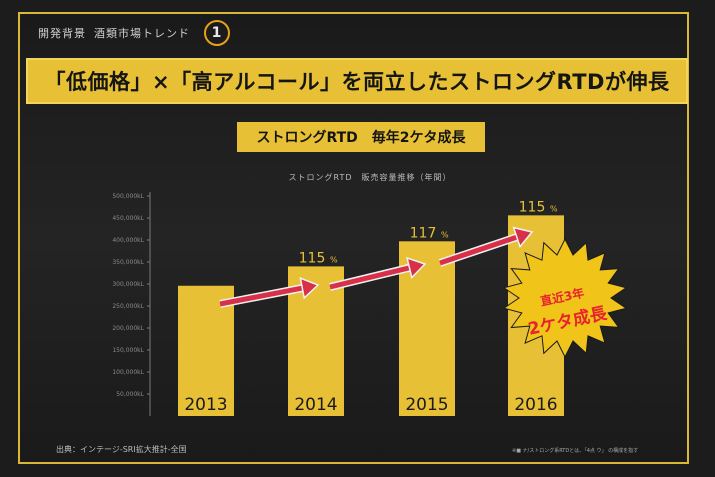 Image resolution: width=715 pixels, height=477 pixels. I want to click on y-tick-label: 350,000kL, so click(128, 262).